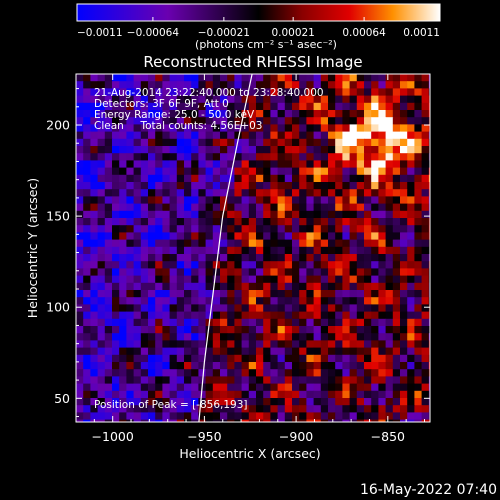 This screenshot has width=500, height=500. I want to click on footer-date: 16-May-2022 07:40, so click(428, 490).